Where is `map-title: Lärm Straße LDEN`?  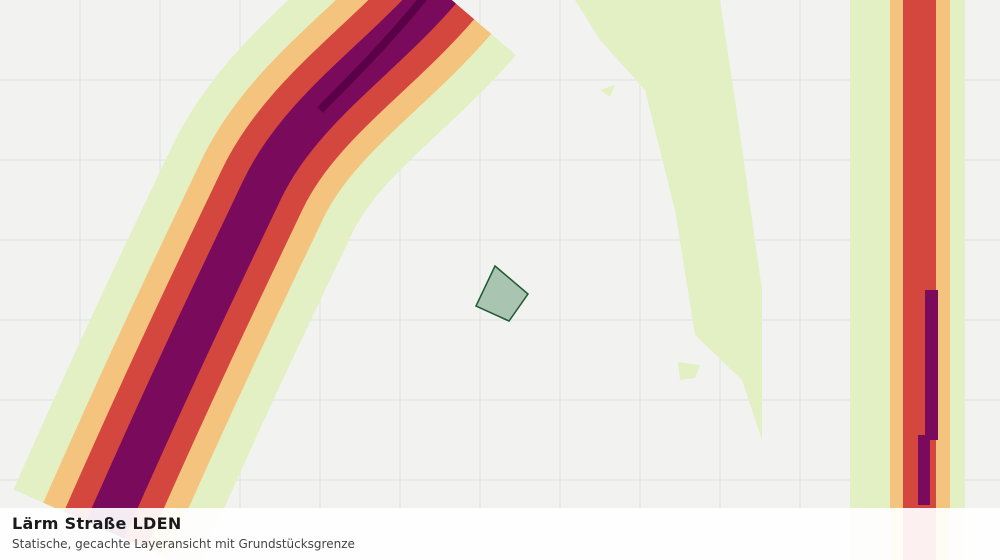 map-title: Lärm Straße LDEN is located at coordinates (97, 523).